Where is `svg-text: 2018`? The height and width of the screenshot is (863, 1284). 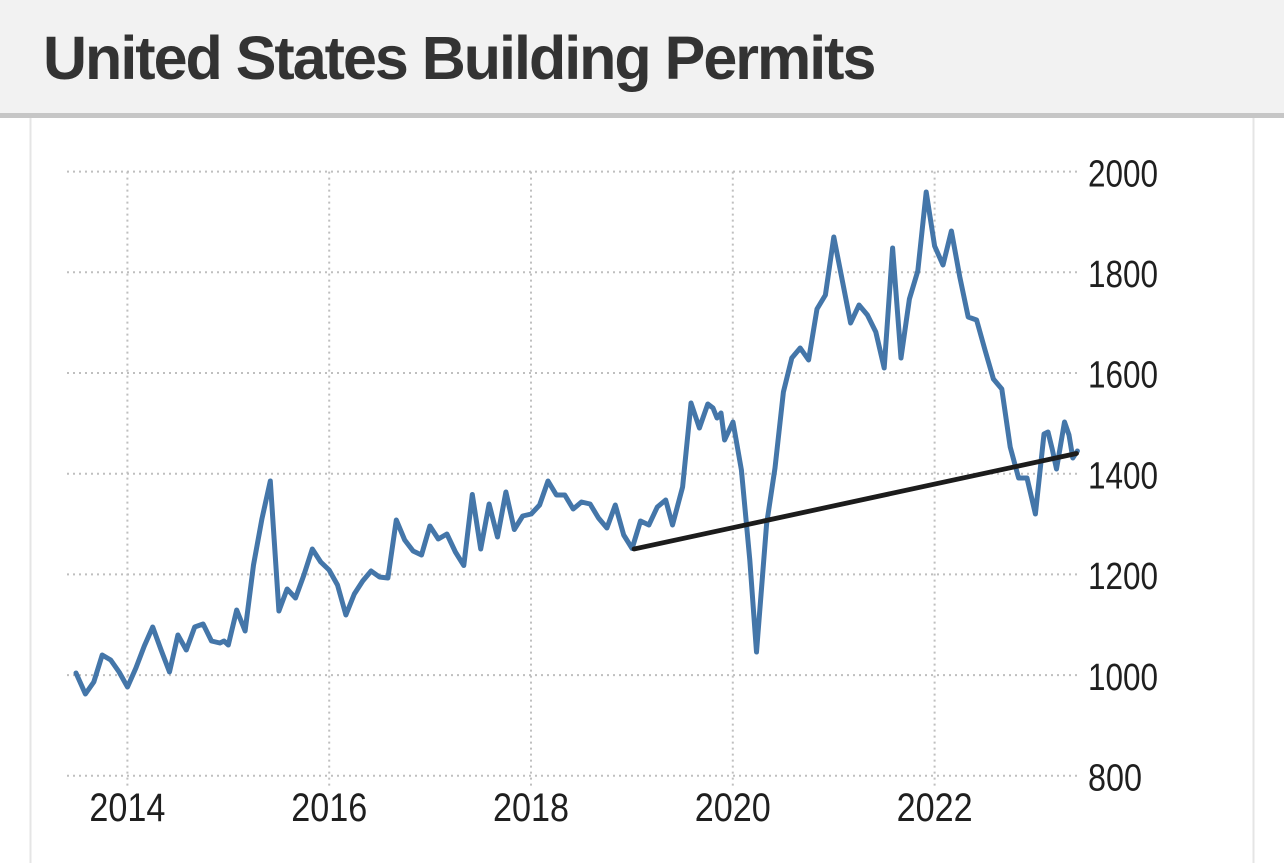
svg-text: 2018 is located at coordinates (531, 808).